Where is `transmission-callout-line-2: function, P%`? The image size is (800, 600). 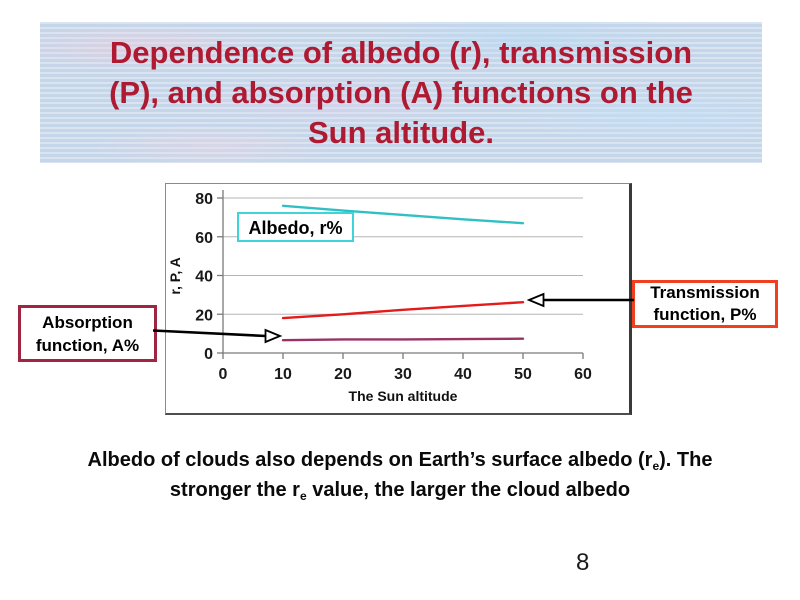
transmission-callout-line-2: function, P% is located at coordinates (705, 314).